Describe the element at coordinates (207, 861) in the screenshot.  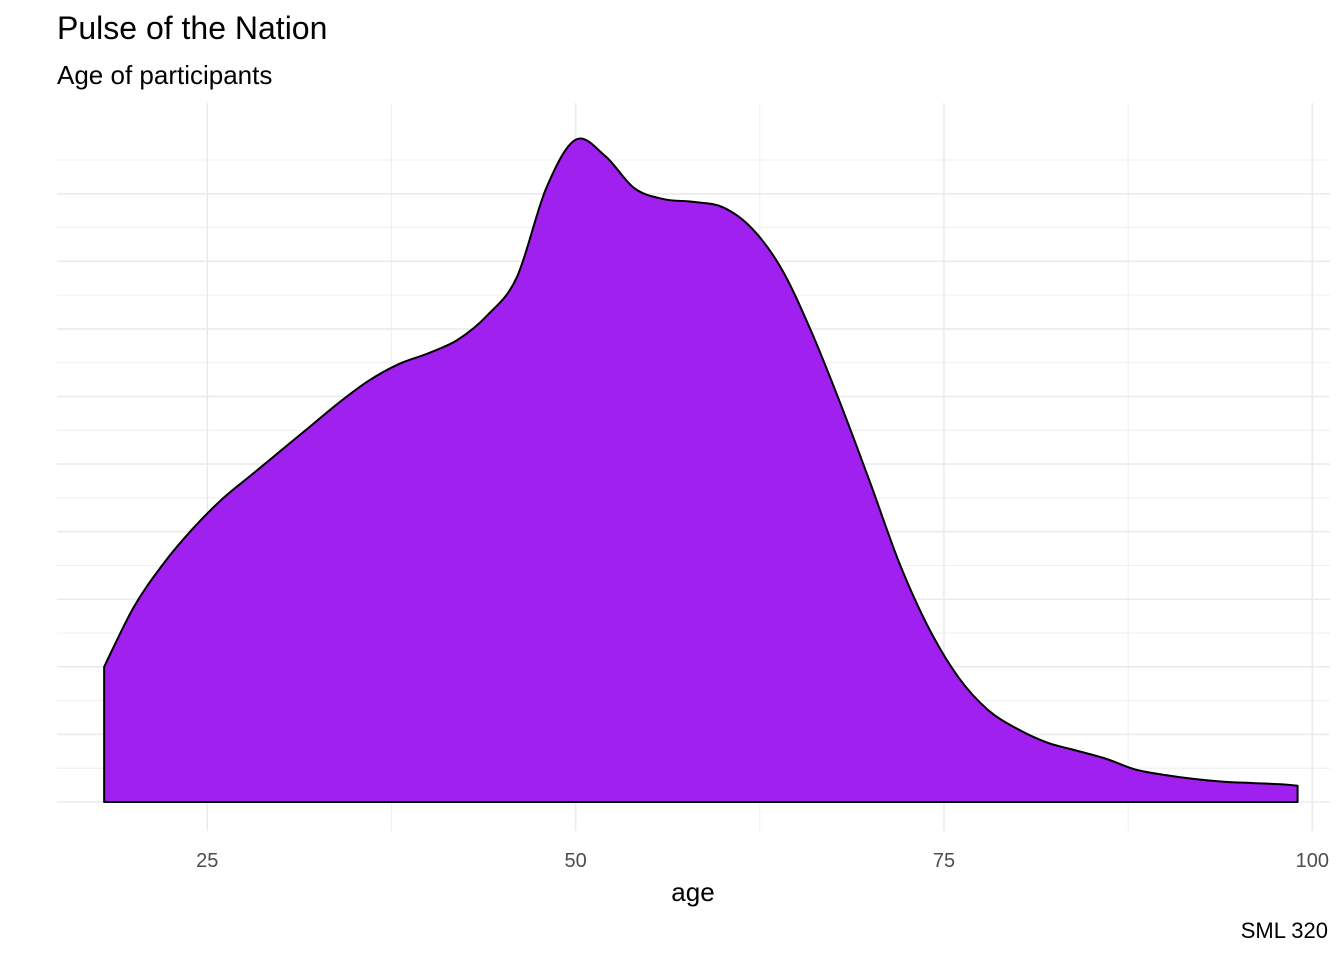
I see `x-tick-label: 25` at that location.